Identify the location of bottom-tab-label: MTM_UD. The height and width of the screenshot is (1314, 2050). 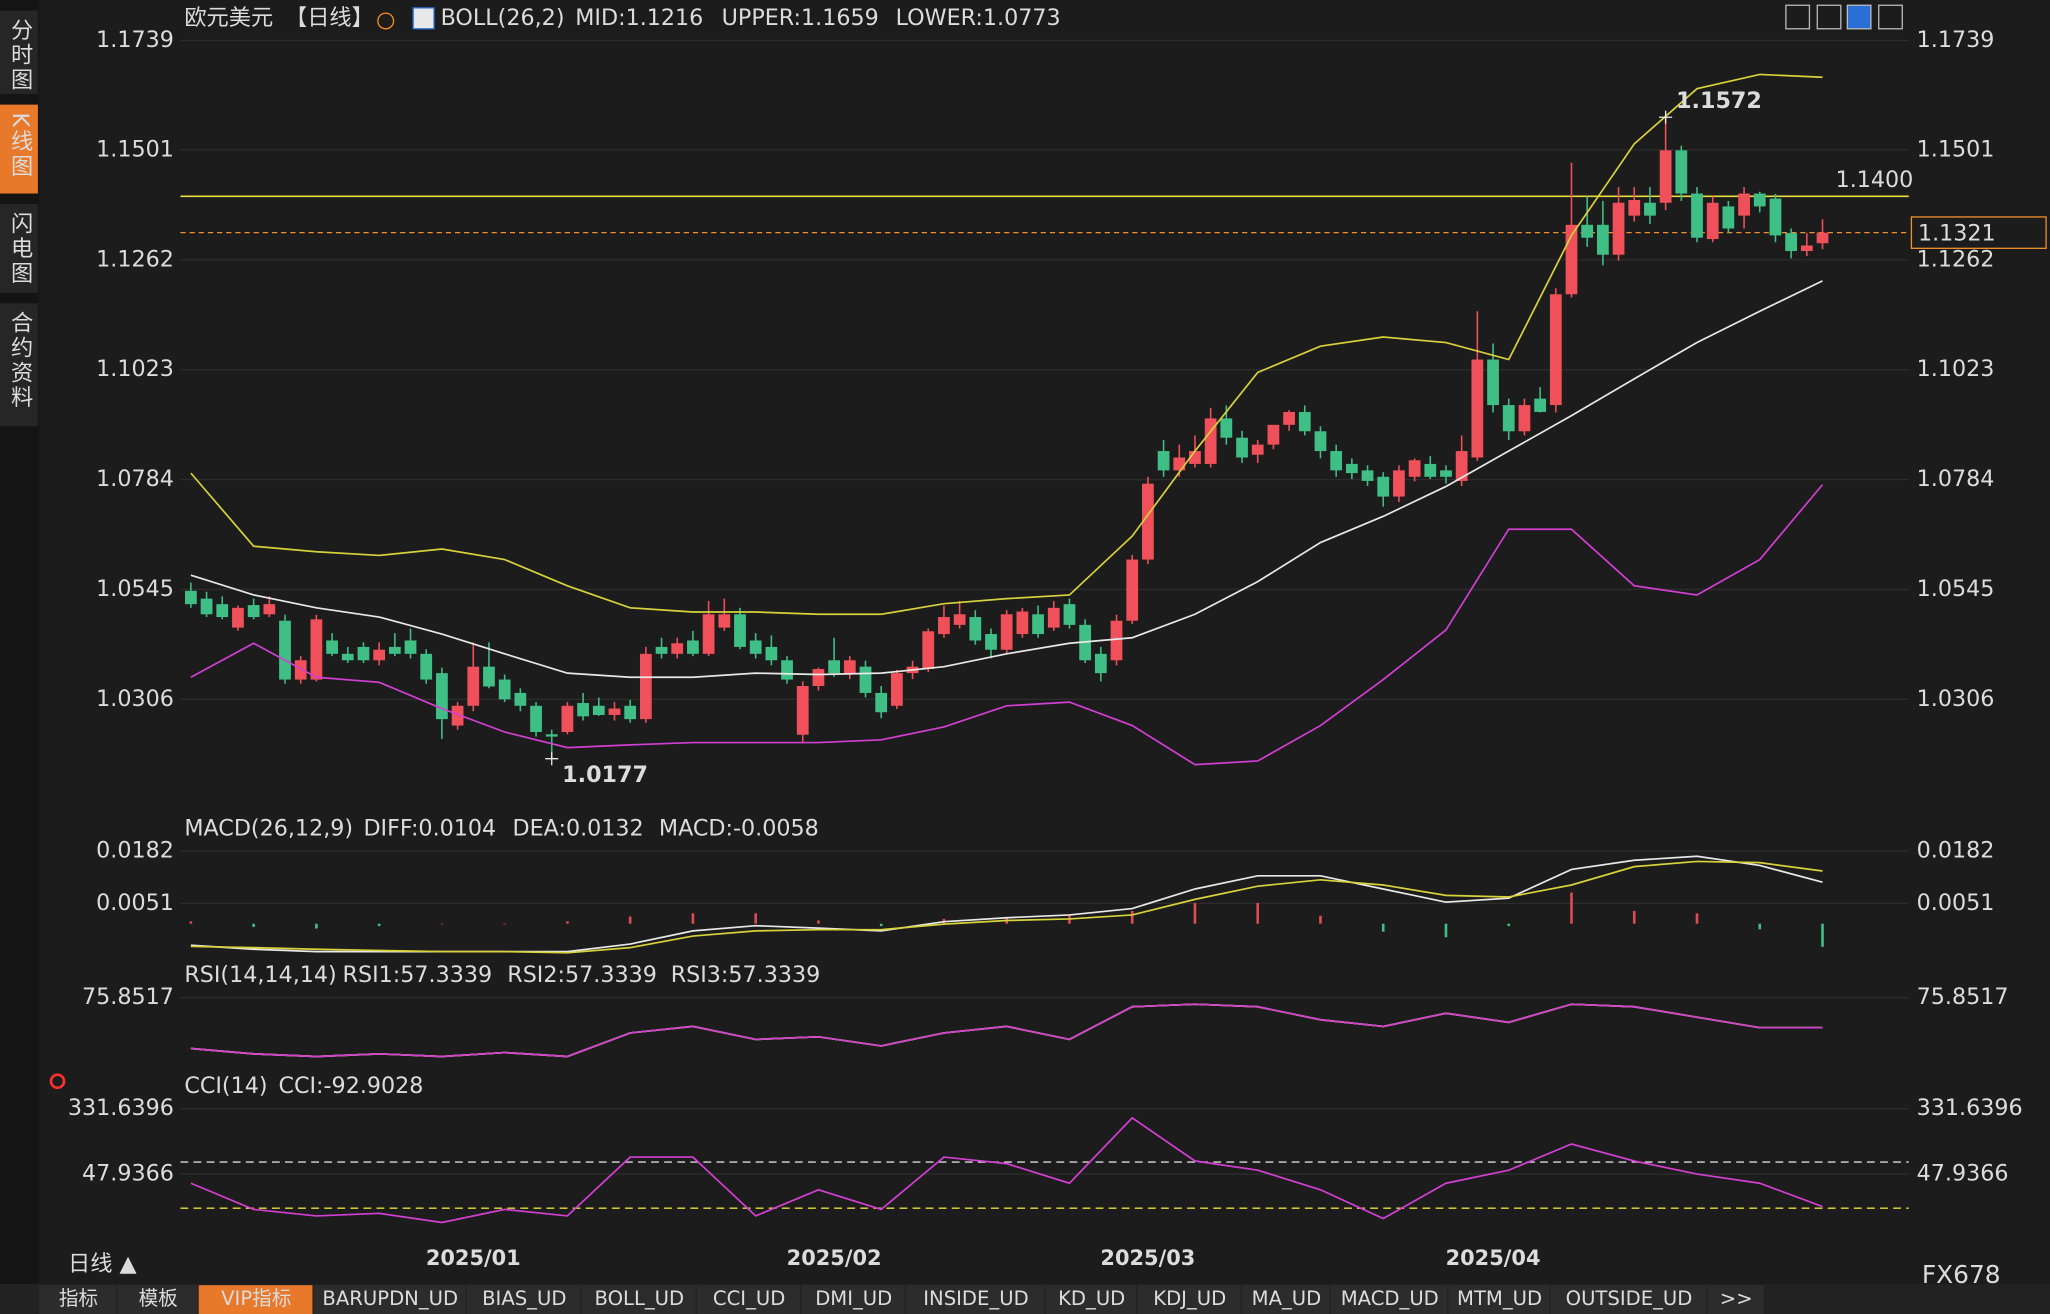
(1499, 1298).